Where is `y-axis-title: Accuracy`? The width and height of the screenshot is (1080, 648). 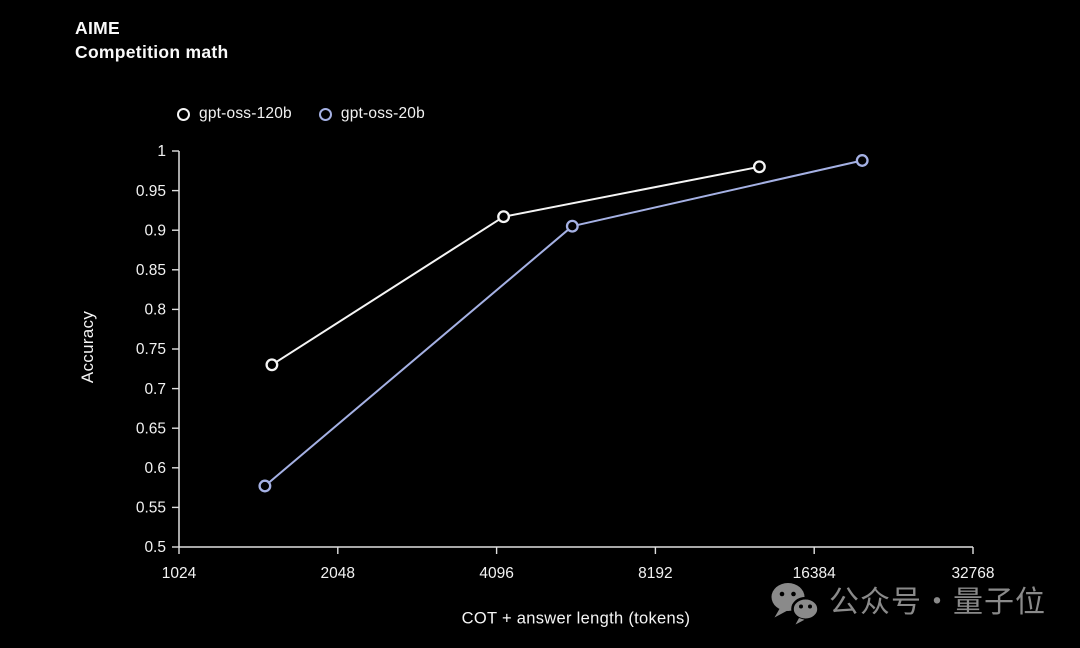 y-axis-title: Accuracy is located at coordinates (87, 347).